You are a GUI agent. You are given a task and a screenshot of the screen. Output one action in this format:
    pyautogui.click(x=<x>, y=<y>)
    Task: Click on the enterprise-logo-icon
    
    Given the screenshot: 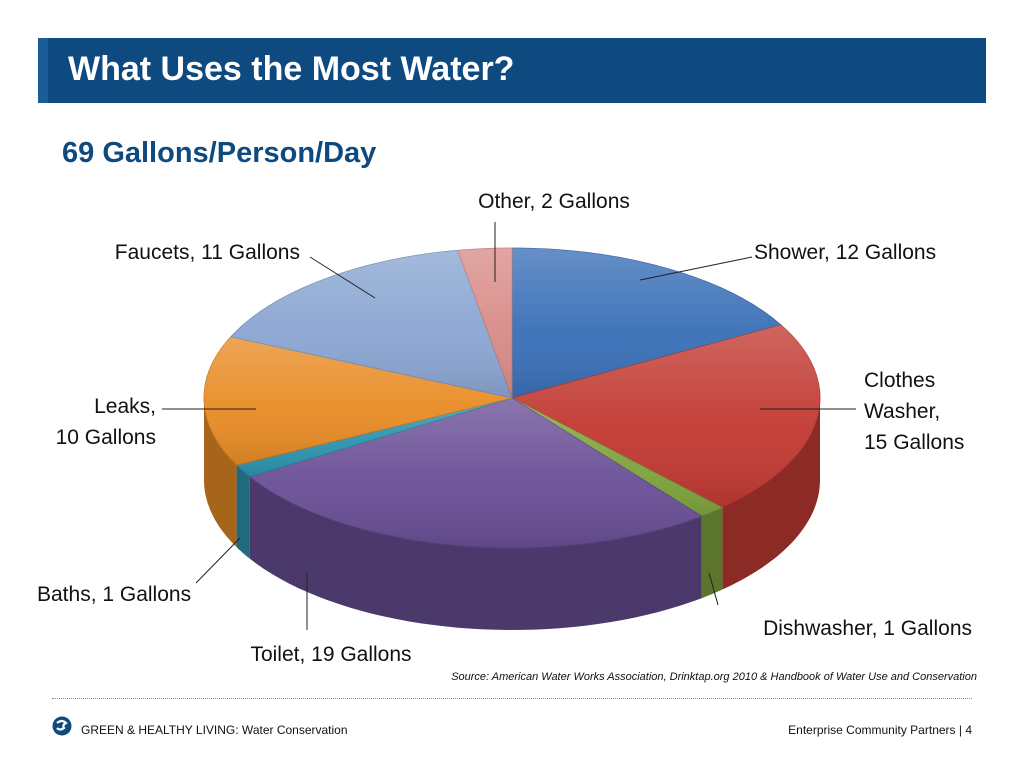 What is the action you would take?
    pyautogui.click(x=62, y=726)
    